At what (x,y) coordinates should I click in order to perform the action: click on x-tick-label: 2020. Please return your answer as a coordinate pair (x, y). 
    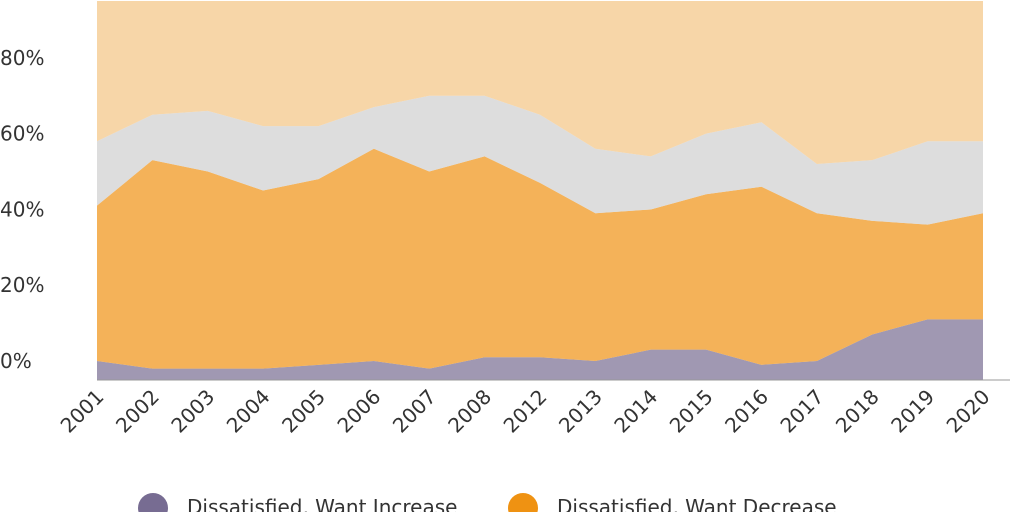
    Looking at the image, I should click on (968, 411).